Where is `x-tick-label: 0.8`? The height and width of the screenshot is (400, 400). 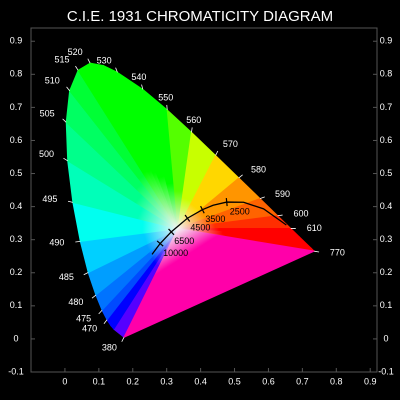
x-tick-label: 0.8 is located at coordinates (336, 381).